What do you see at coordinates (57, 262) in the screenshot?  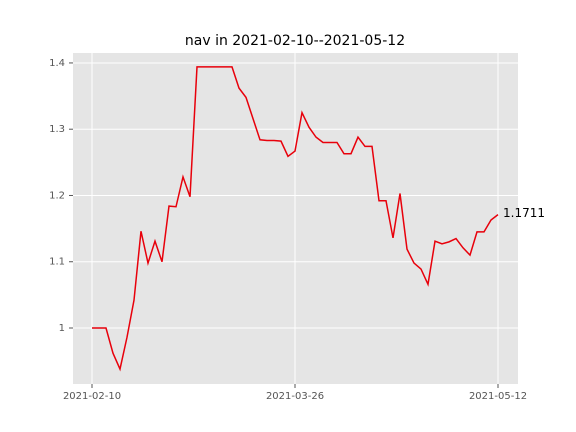 I see `y-tick-label: 1.1` at bounding box center [57, 262].